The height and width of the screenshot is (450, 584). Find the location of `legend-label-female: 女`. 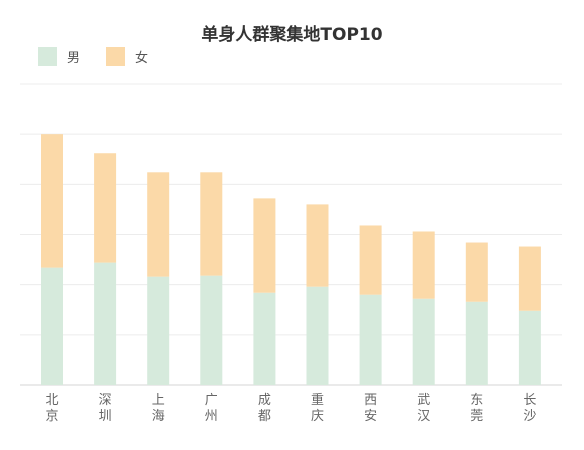

legend-label-female: 女 is located at coordinates (142, 58).